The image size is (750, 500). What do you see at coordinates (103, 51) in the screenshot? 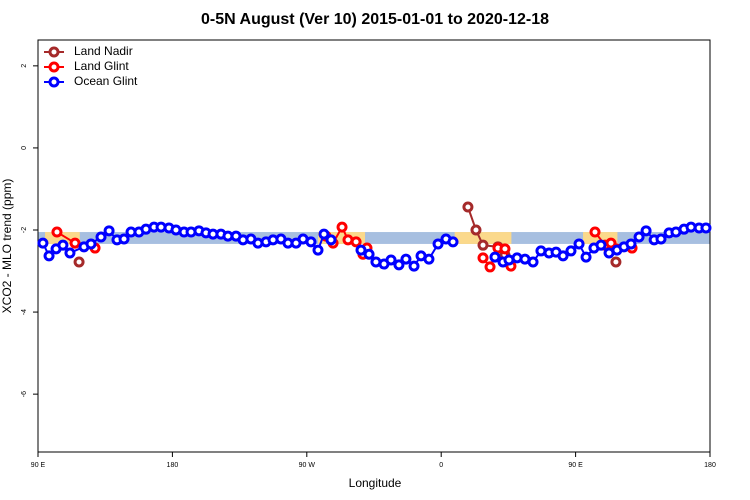
I see `legend-label: Land Nadir` at bounding box center [103, 51].